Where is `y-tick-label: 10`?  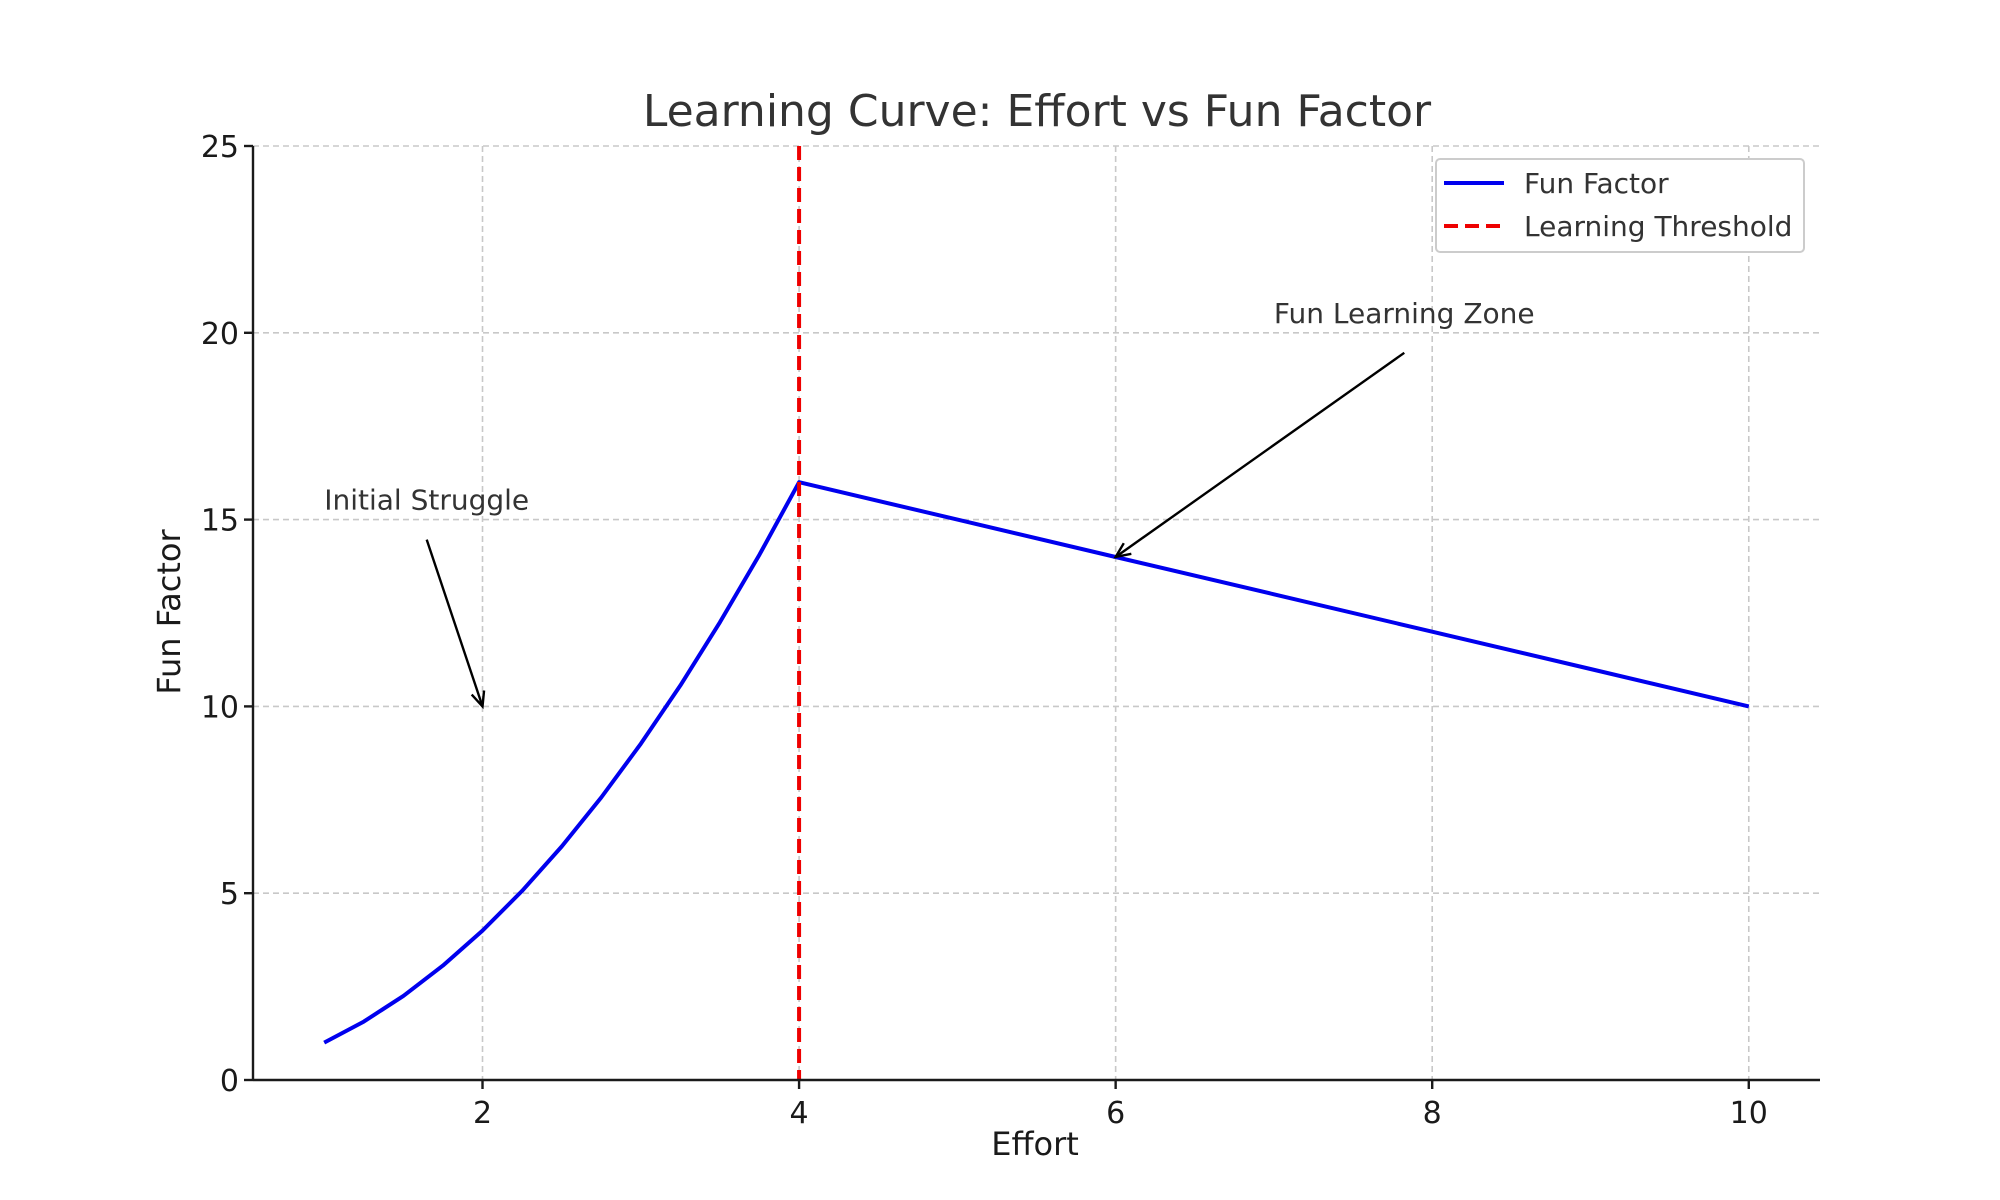 y-tick-label: 10 is located at coordinates (220, 707).